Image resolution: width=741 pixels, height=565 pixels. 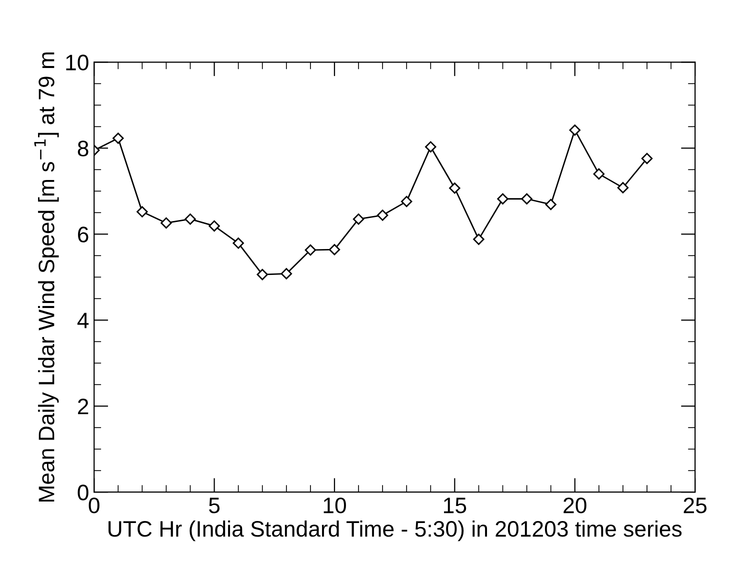 What do you see at coordinates (94, 506) in the screenshot?
I see `x-tick-label: 0` at bounding box center [94, 506].